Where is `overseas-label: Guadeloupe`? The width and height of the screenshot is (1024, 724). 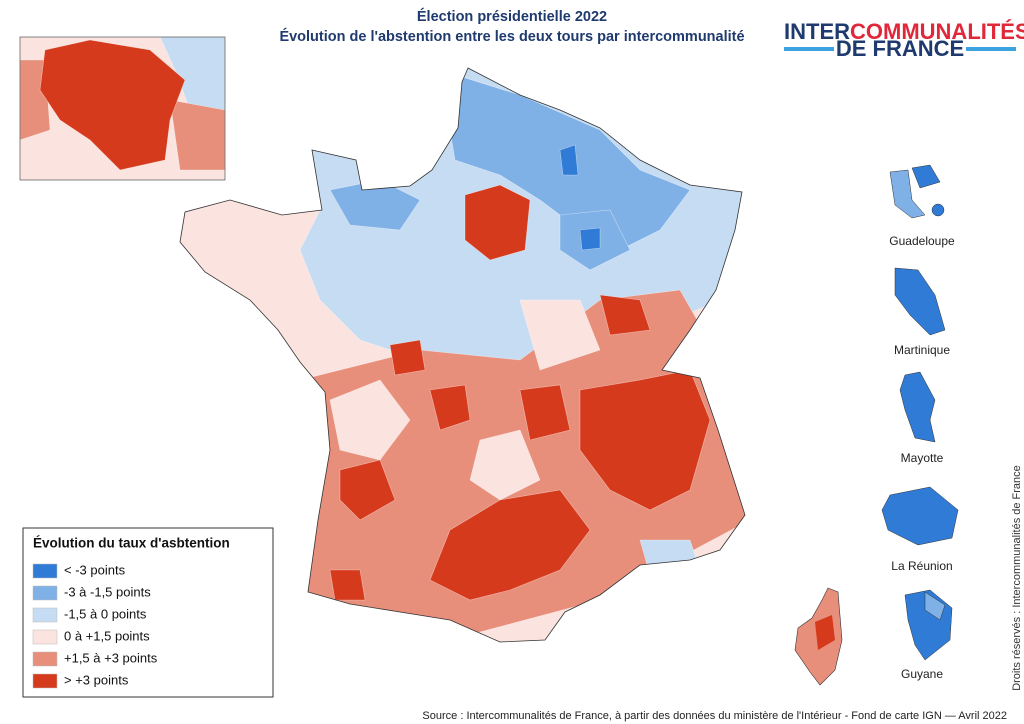
overseas-label: Guadeloupe is located at coordinates (922, 241).